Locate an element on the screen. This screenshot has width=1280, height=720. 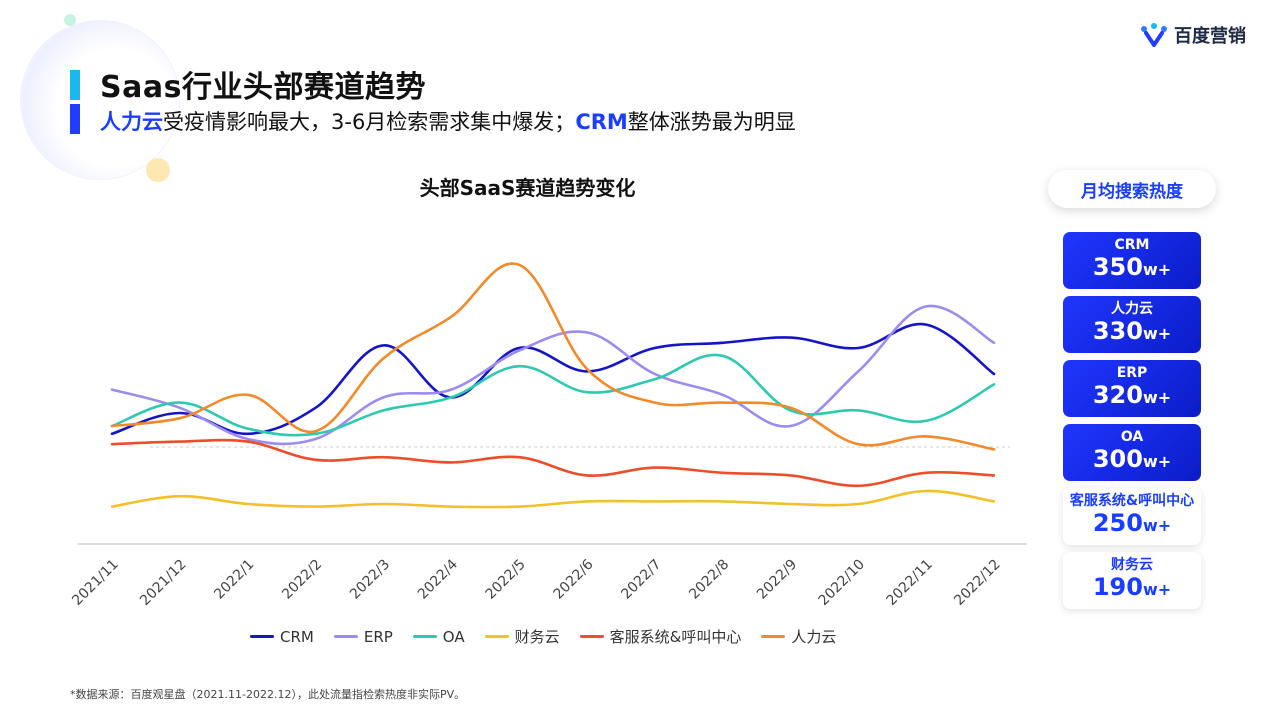
chart-title: 头部SaaS赛道趋势变化 is located at coordinates (527, 188).